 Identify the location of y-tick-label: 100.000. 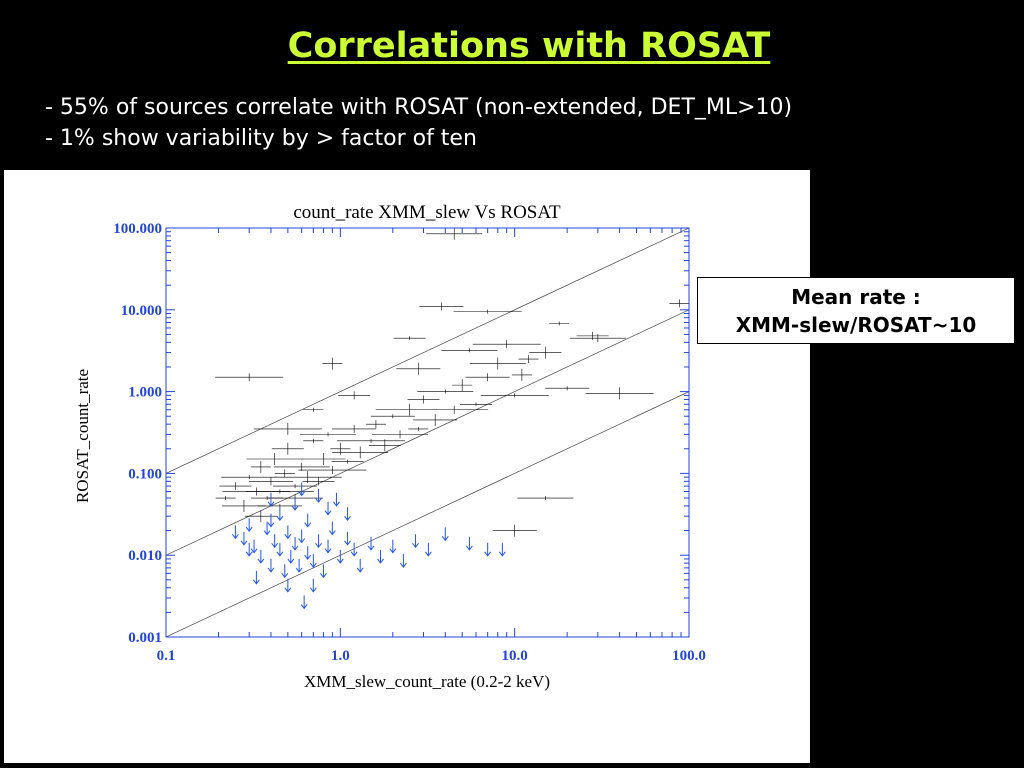
(137, 229).